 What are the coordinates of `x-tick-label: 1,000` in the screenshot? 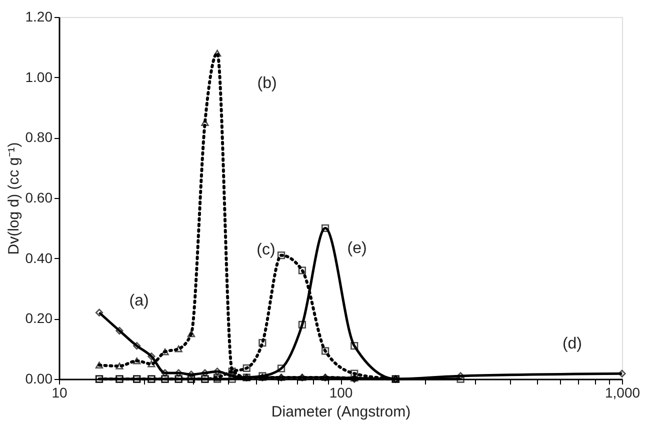 It's located at (622, 392).